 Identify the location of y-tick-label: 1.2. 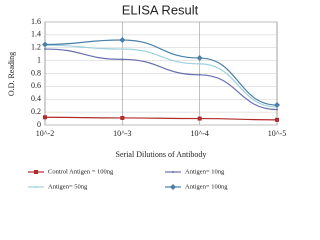
(36, 47).